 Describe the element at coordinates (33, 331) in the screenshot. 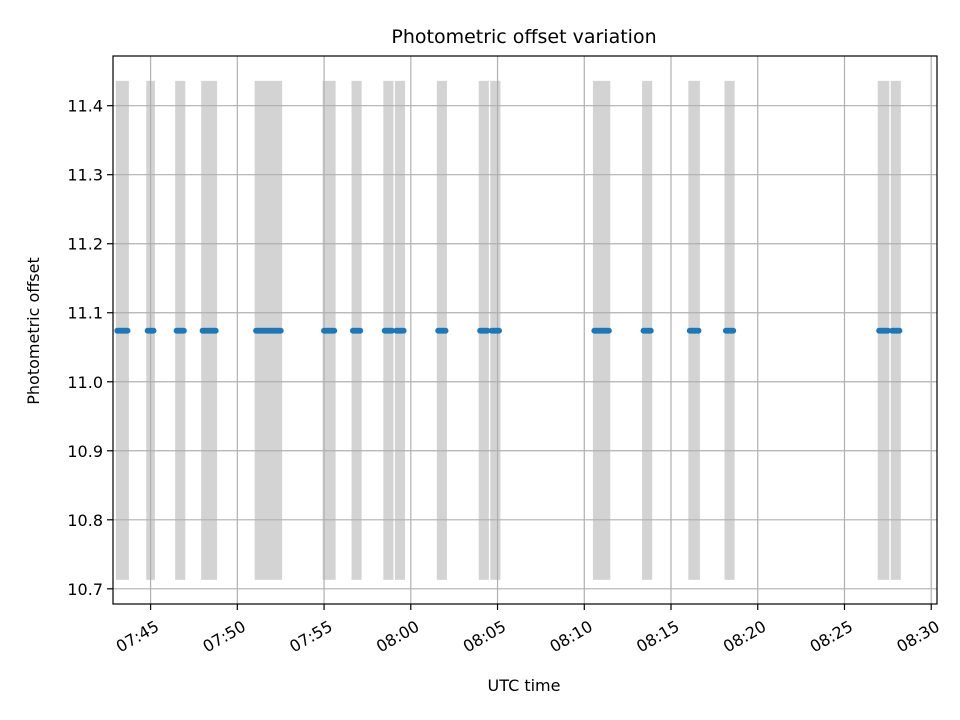

I see `y-axis-label: Photometric offset` at that location.